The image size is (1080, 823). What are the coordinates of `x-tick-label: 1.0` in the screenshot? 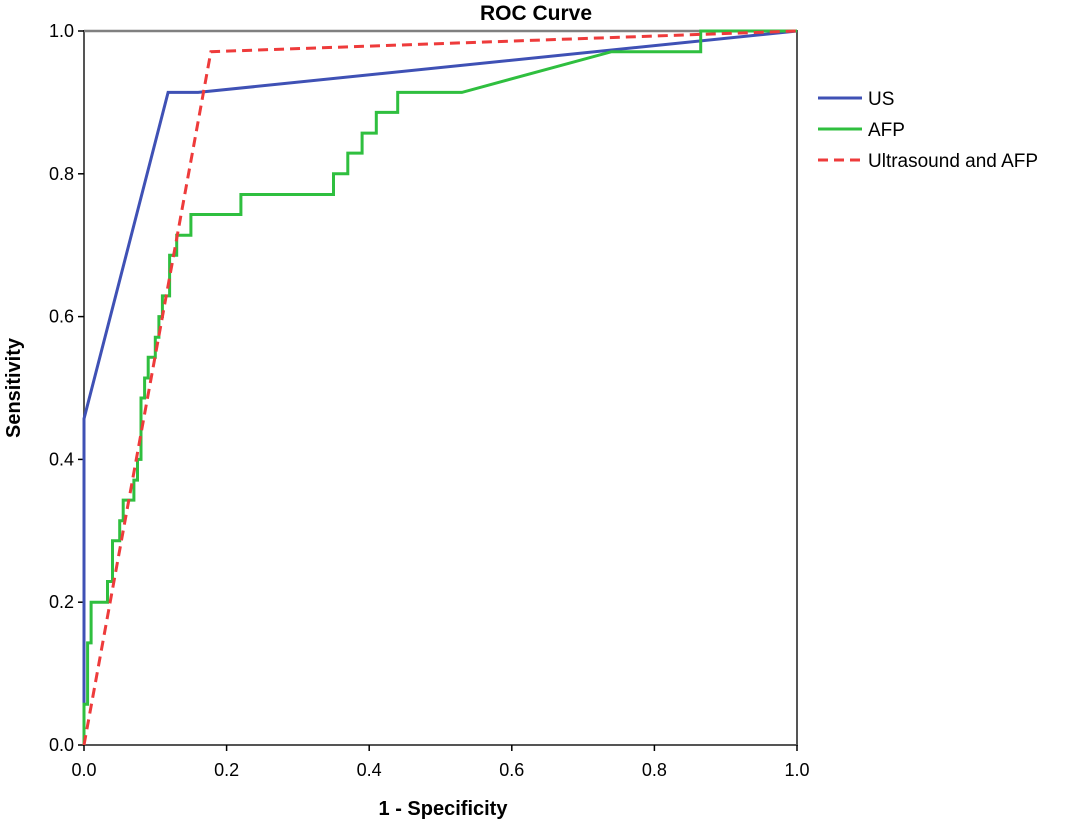 It's located at (796, 770).